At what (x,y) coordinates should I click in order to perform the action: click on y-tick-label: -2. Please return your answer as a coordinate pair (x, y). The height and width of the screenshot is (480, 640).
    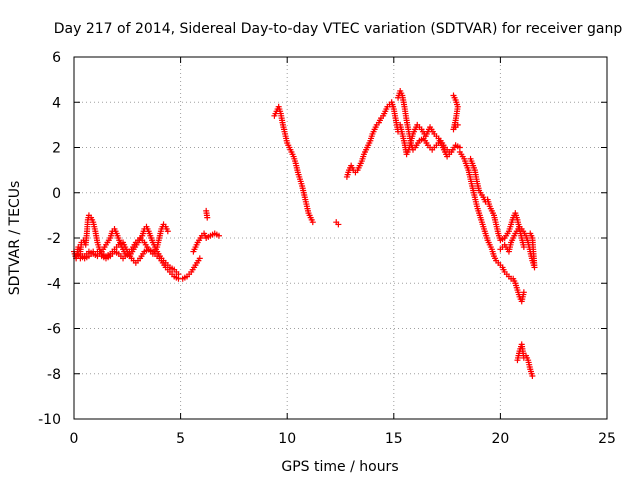
    Looking at the image, I should click on (54, 239).